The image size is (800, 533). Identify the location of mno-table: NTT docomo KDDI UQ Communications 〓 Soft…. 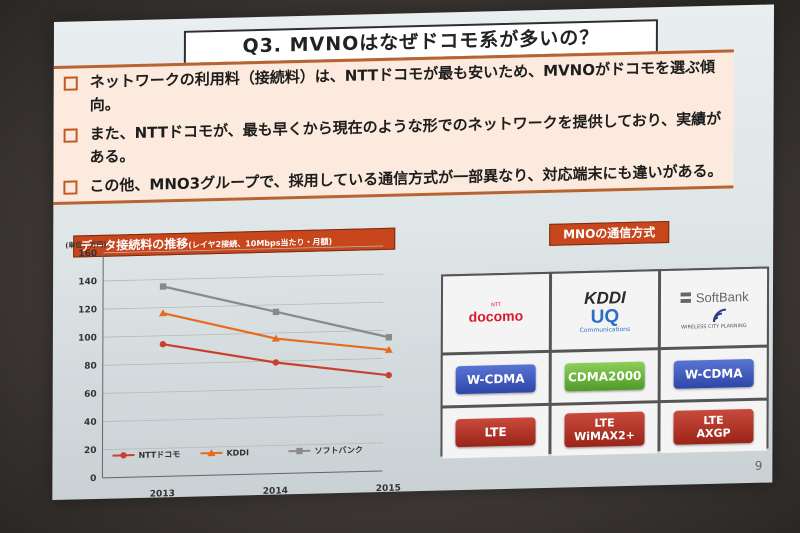
(605, 362).